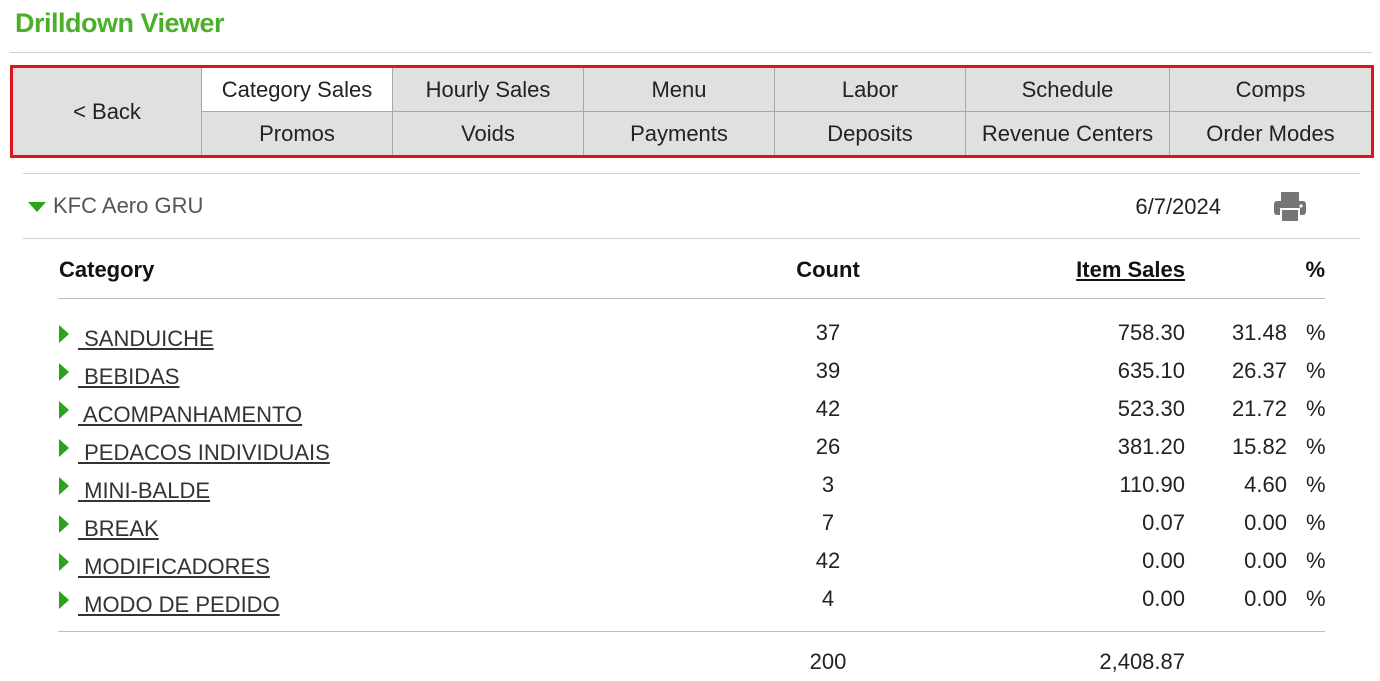  I want to click on category-link: BEBIDAS, so click(129, 376).